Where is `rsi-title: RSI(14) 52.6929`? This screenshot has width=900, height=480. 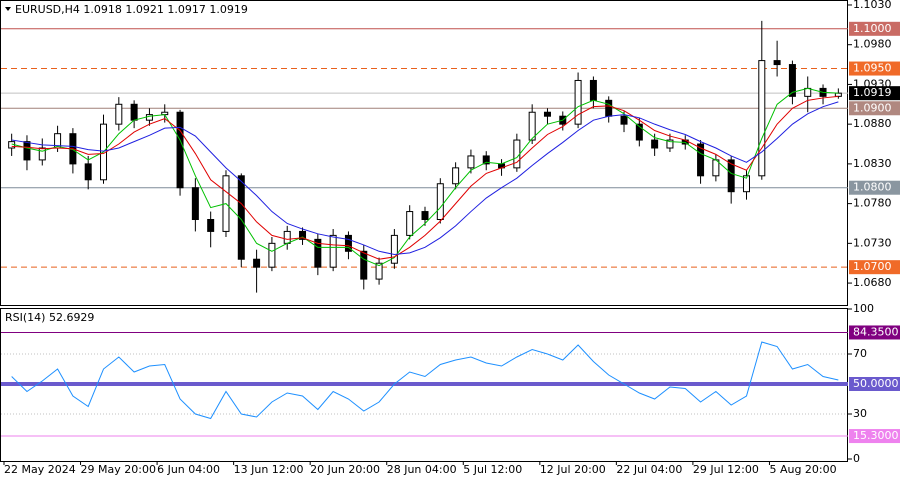 rsi-title: RSI(14) 52.6929 is located at coordinates (49, 317).